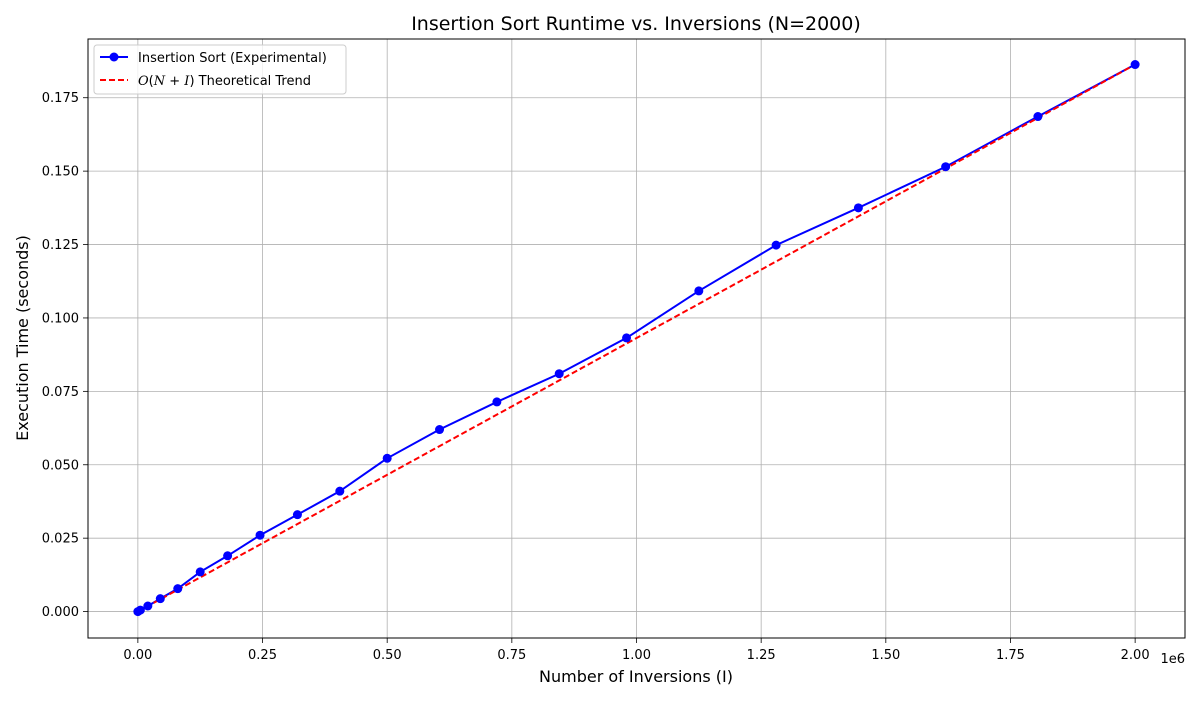  What do you see at coordinates (60, 392) in the screenshot?
I see `y-tick-label: 0.075` at bounding box center [60, 392].